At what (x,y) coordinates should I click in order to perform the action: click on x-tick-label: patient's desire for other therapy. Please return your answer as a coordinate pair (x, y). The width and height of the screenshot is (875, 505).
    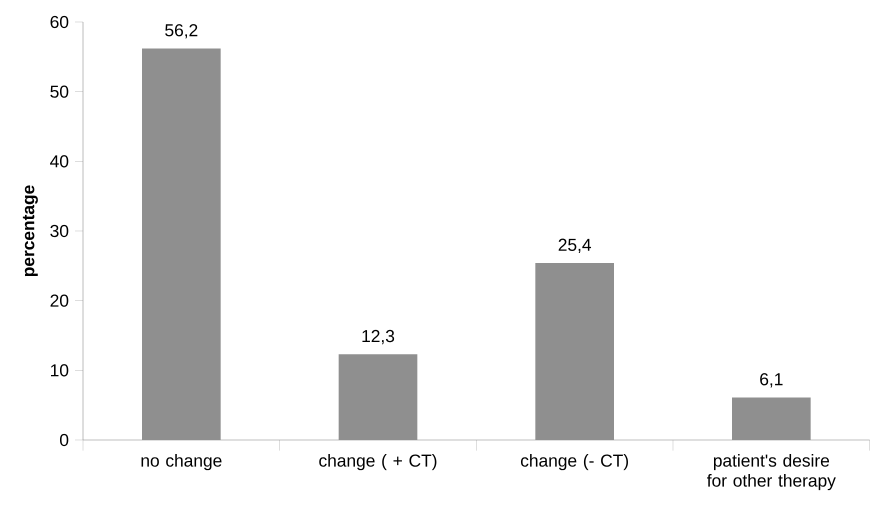
    Looking at the image, I should click on (771, 472).